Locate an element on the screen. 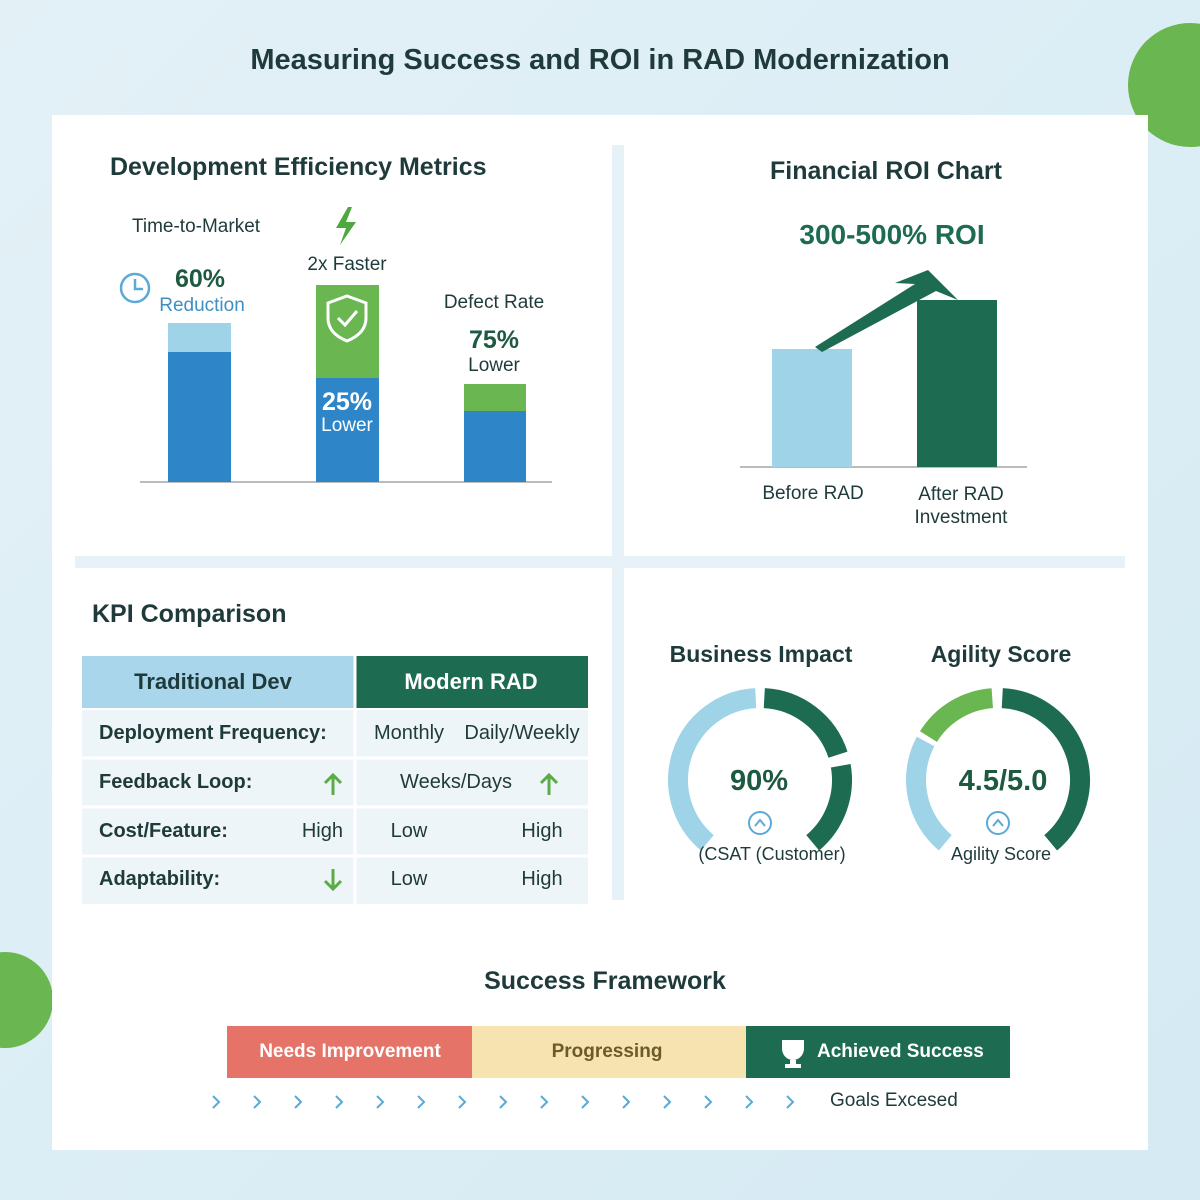 The width and height of the screenshot is (1200, 1200). gauge-caption: Agility Score is located at coordinates (1001, 854).